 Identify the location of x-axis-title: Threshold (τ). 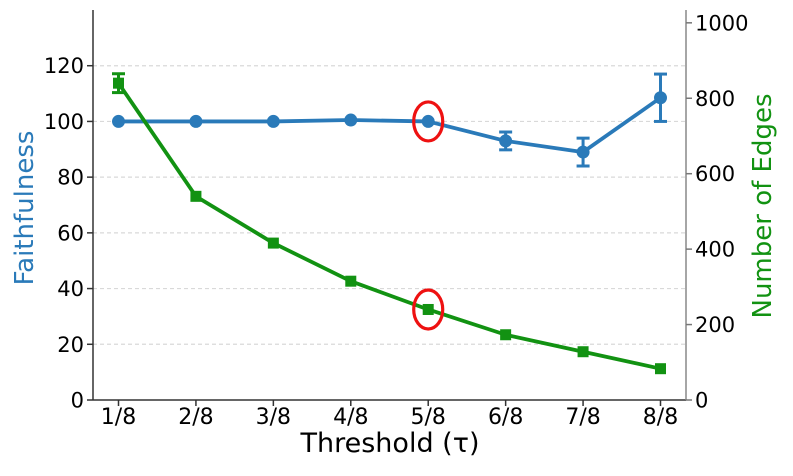
(390, 443).